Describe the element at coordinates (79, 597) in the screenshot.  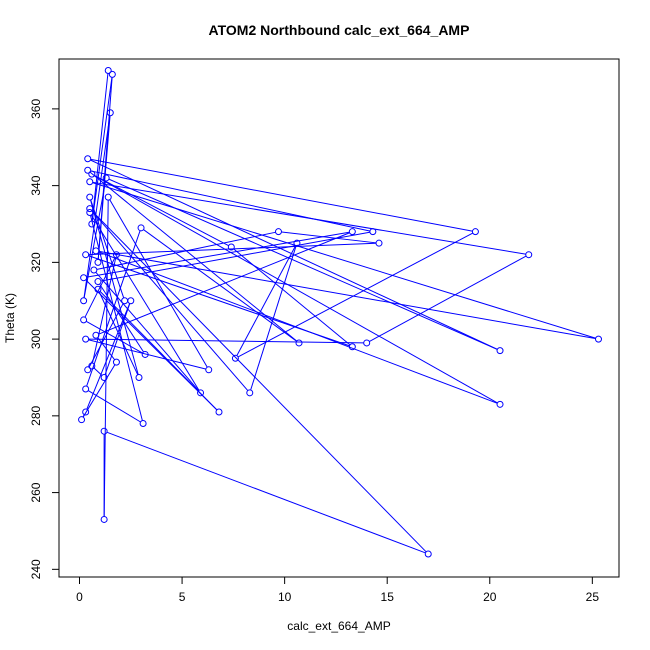
I see `x-tick-label: 0` at that location.